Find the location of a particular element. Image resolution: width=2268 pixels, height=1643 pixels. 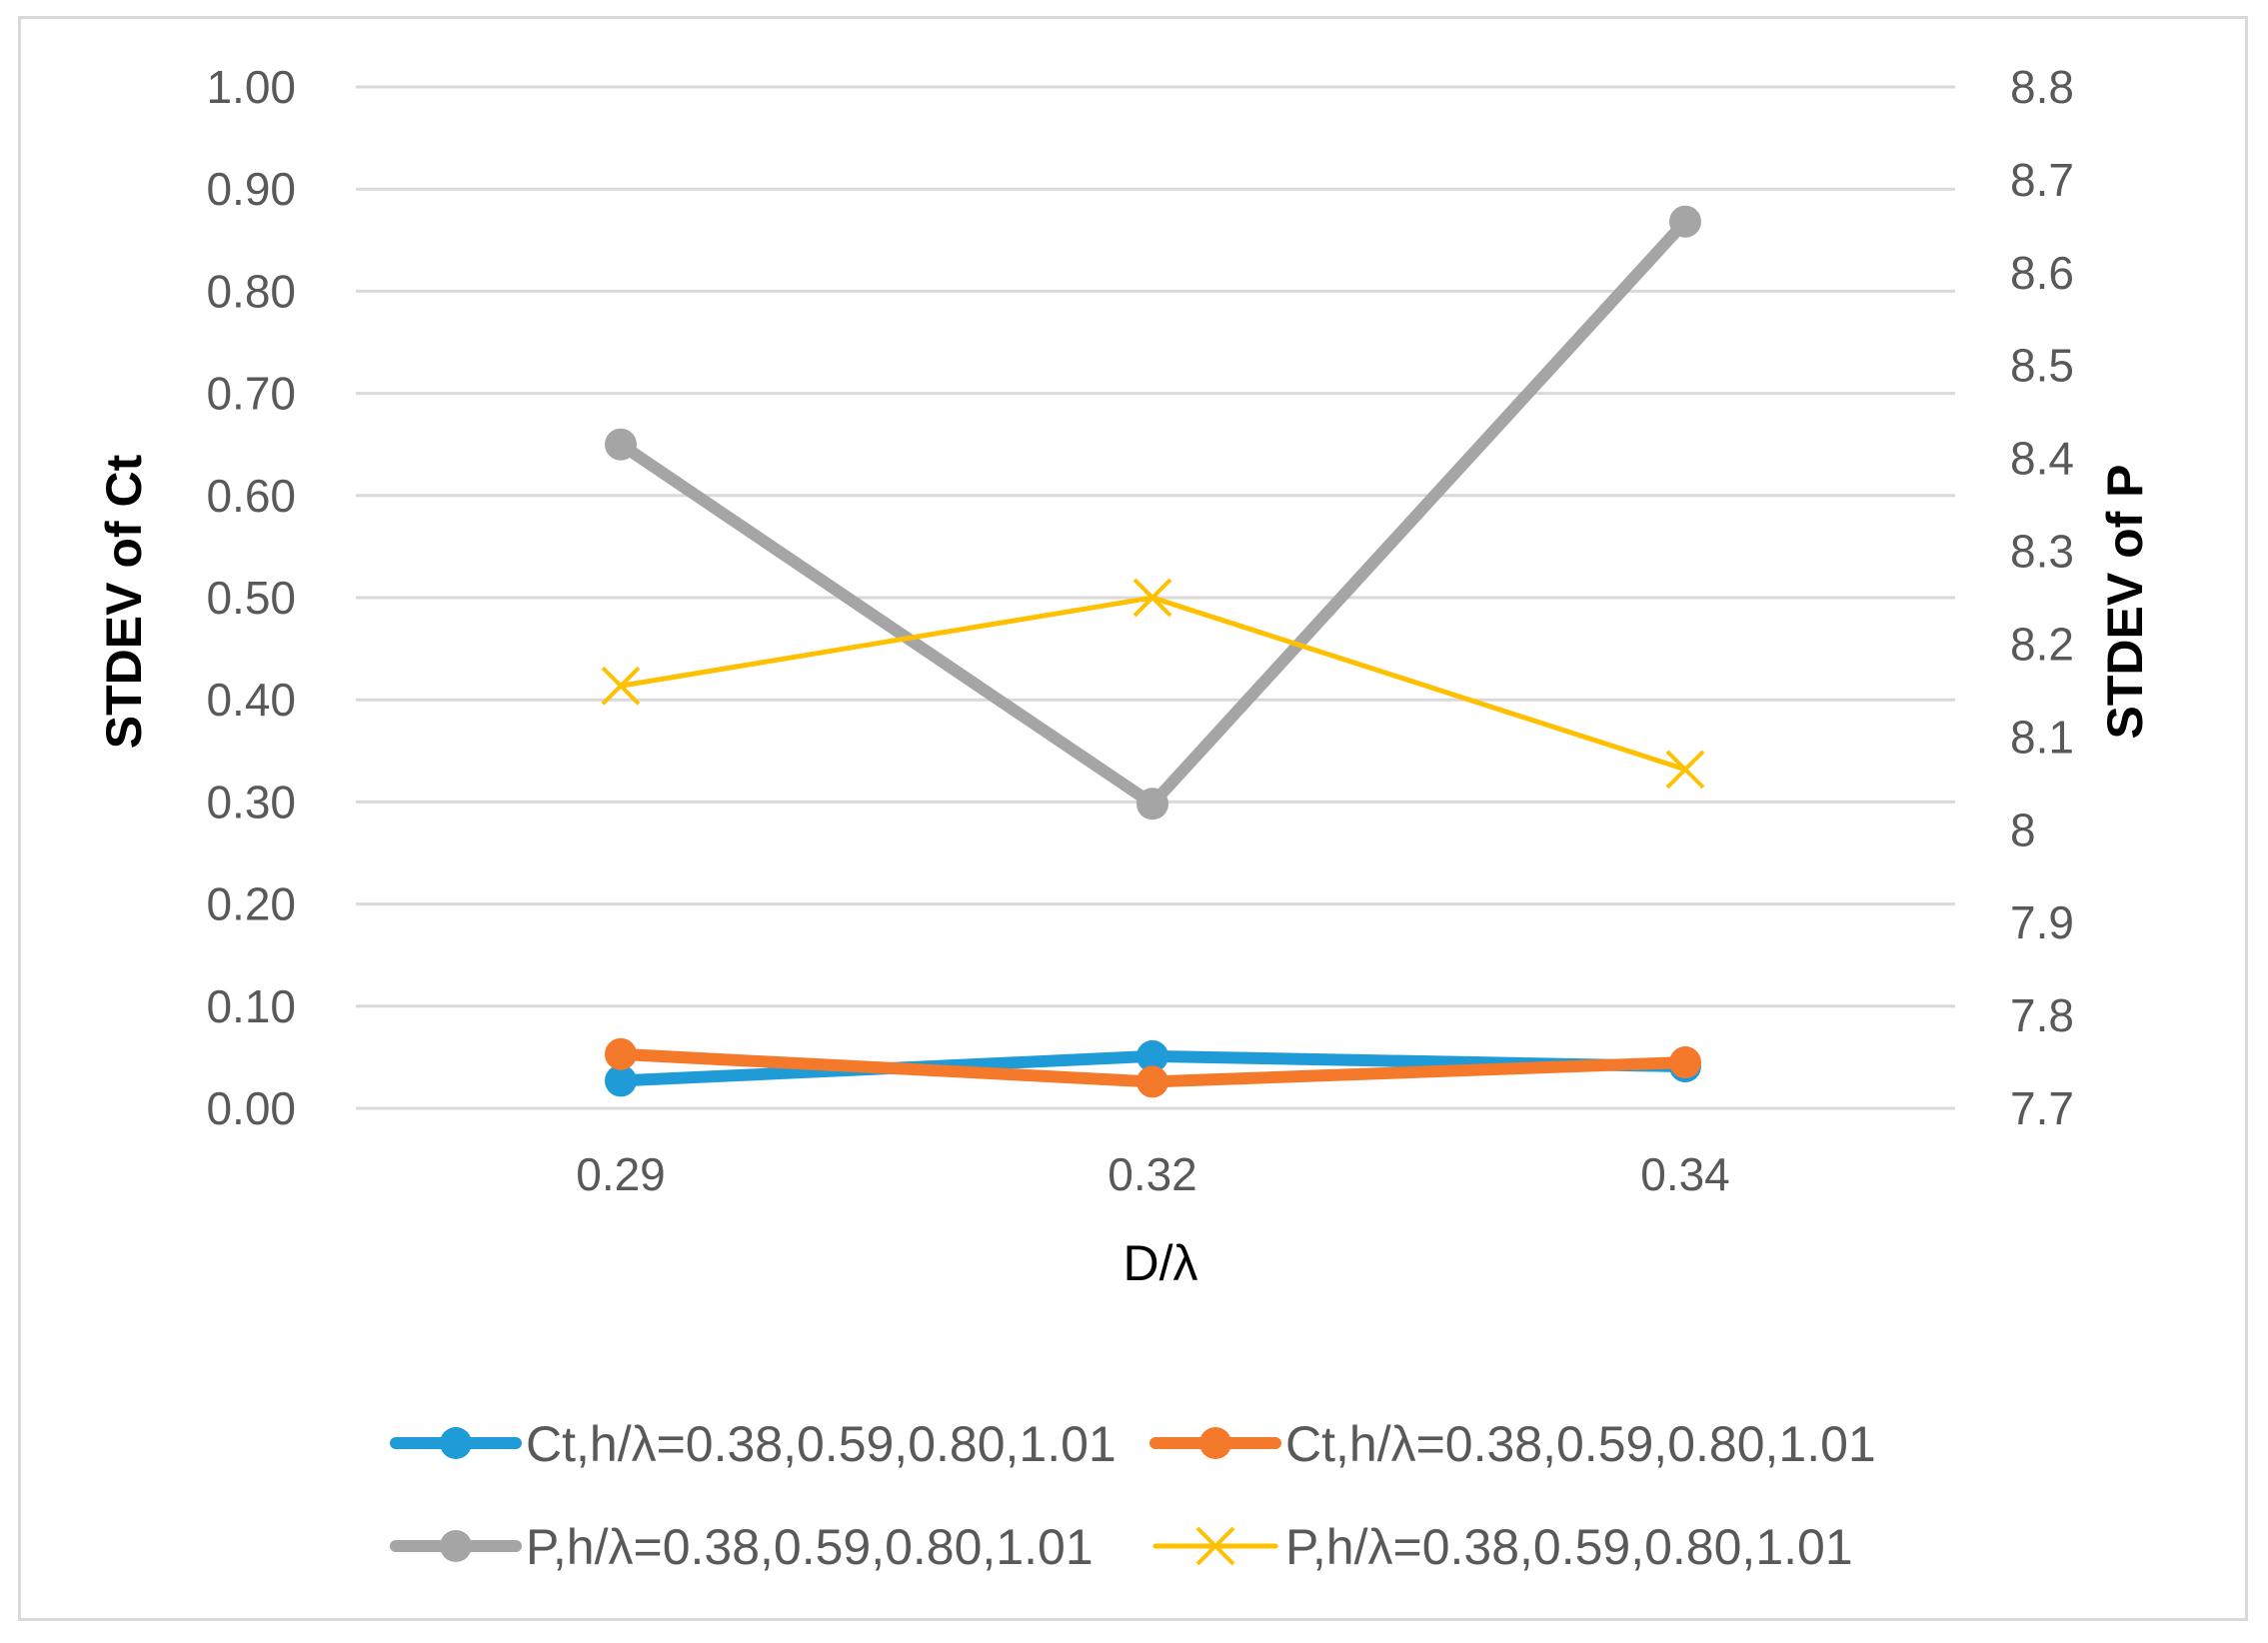

legend-item-1: Ct,h/λ=0.38,0.59,0.80,1.01 is located at coordinates (754, 1444).